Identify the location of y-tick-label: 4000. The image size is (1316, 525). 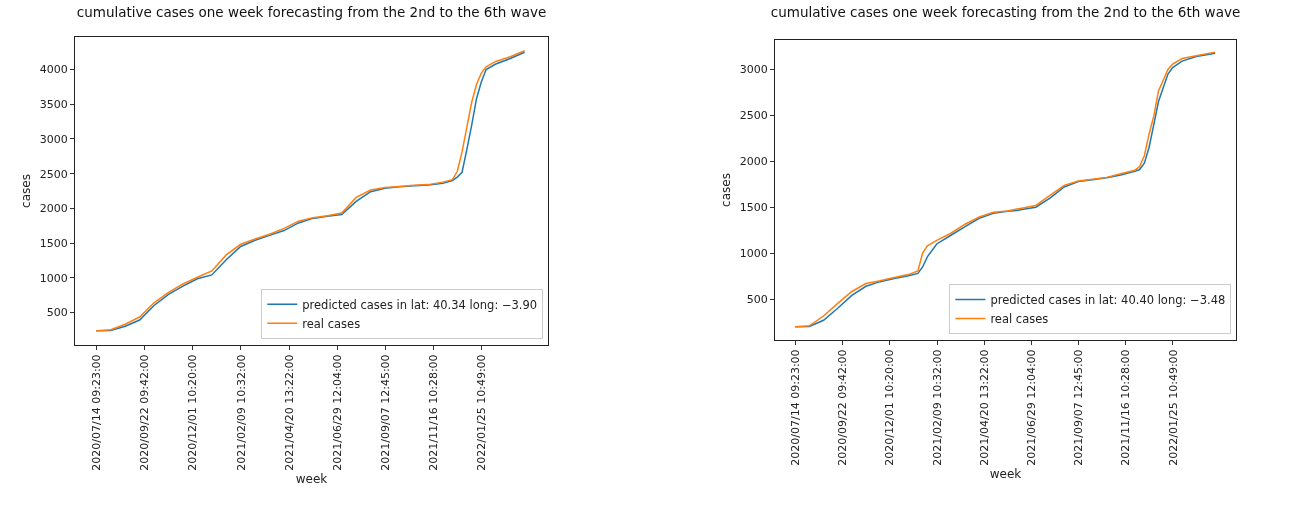
(53, 70).